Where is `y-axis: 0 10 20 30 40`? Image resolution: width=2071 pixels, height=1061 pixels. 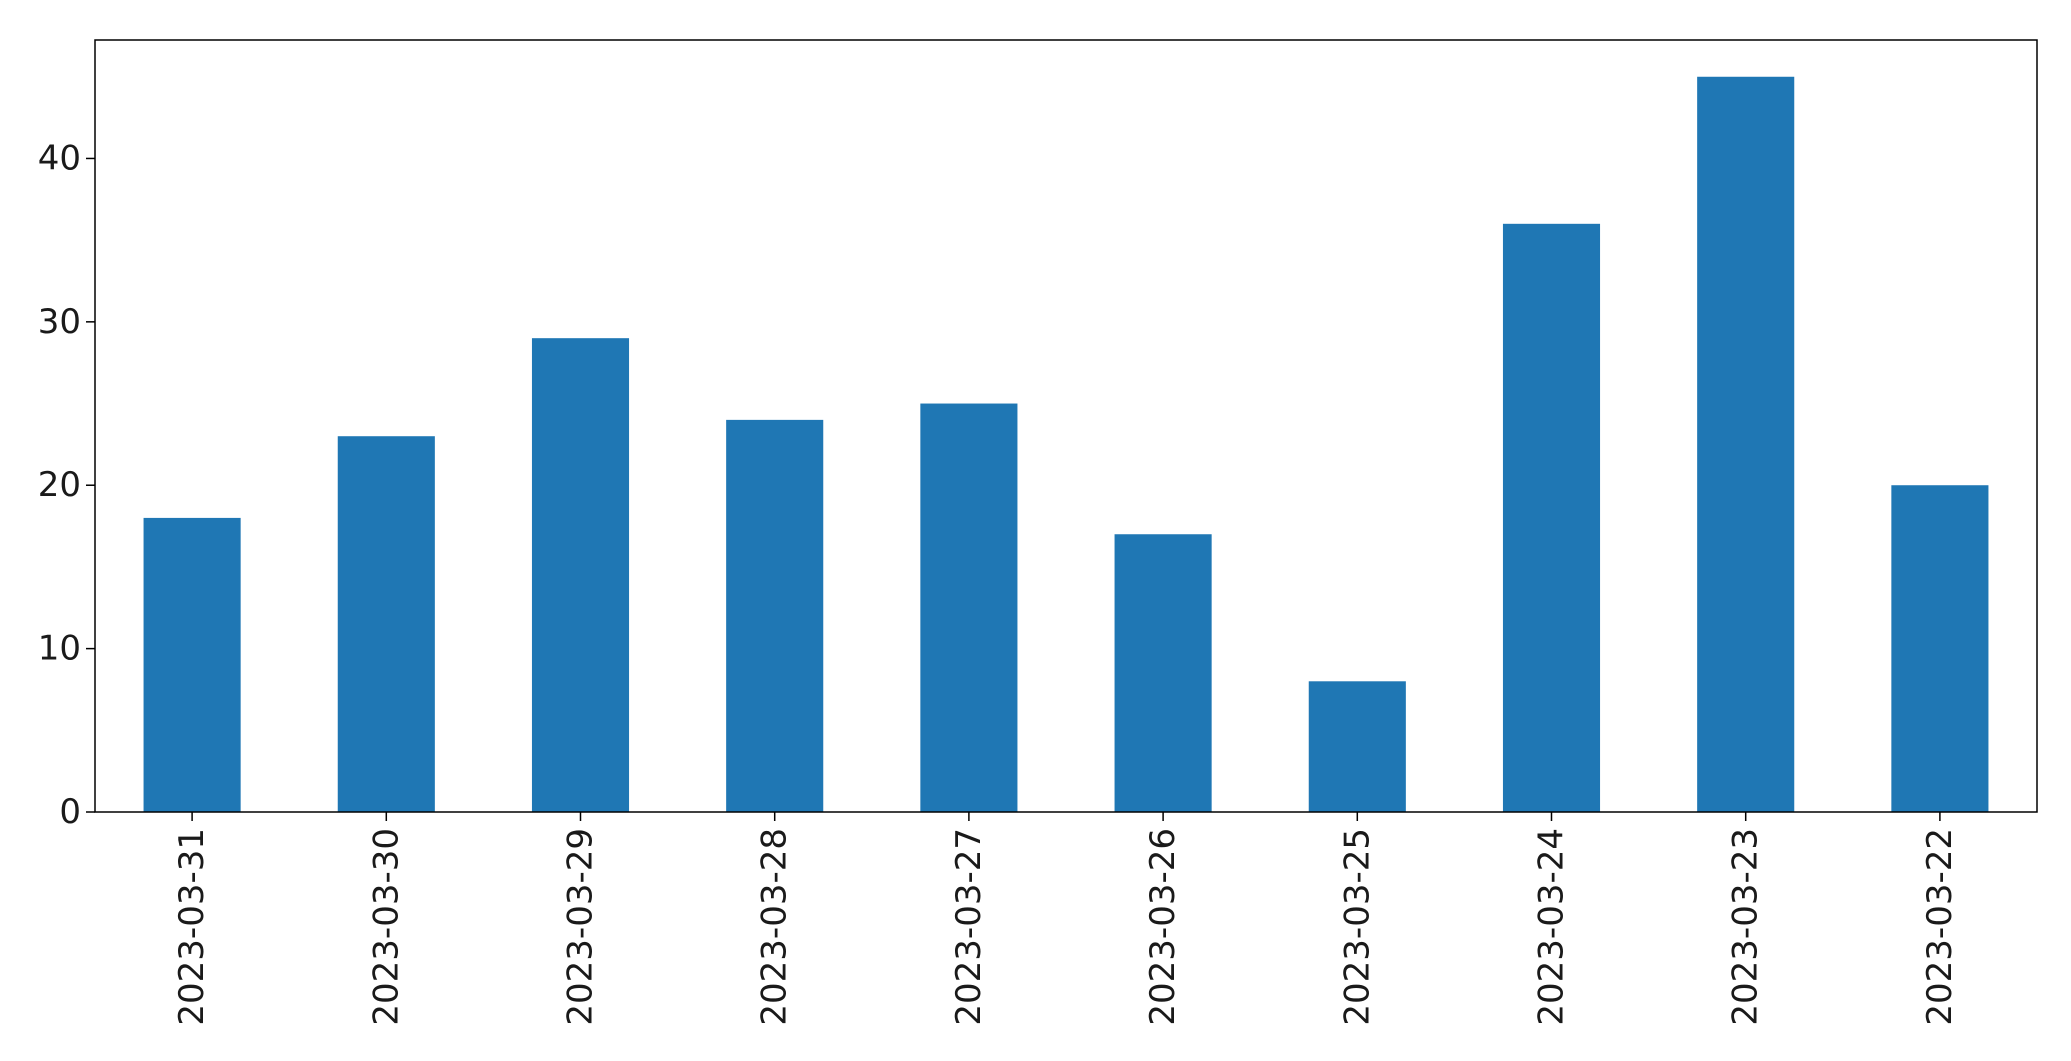 y-axis: 0 10 20 30 40 is located at coordinates (66, 485).